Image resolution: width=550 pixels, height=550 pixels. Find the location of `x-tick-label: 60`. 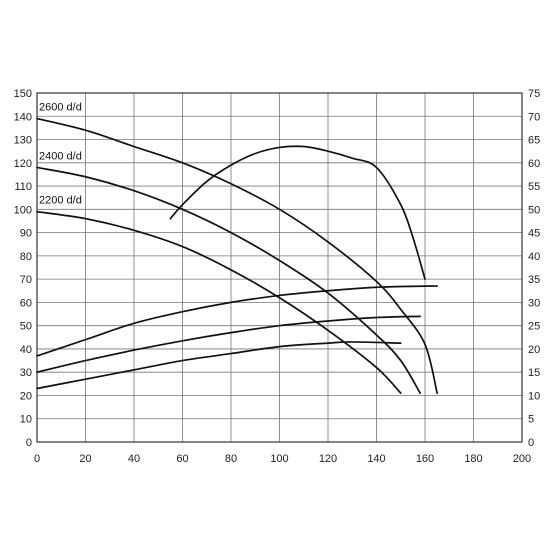

x-tick-label: 60 is located at coordinates (182, 459).